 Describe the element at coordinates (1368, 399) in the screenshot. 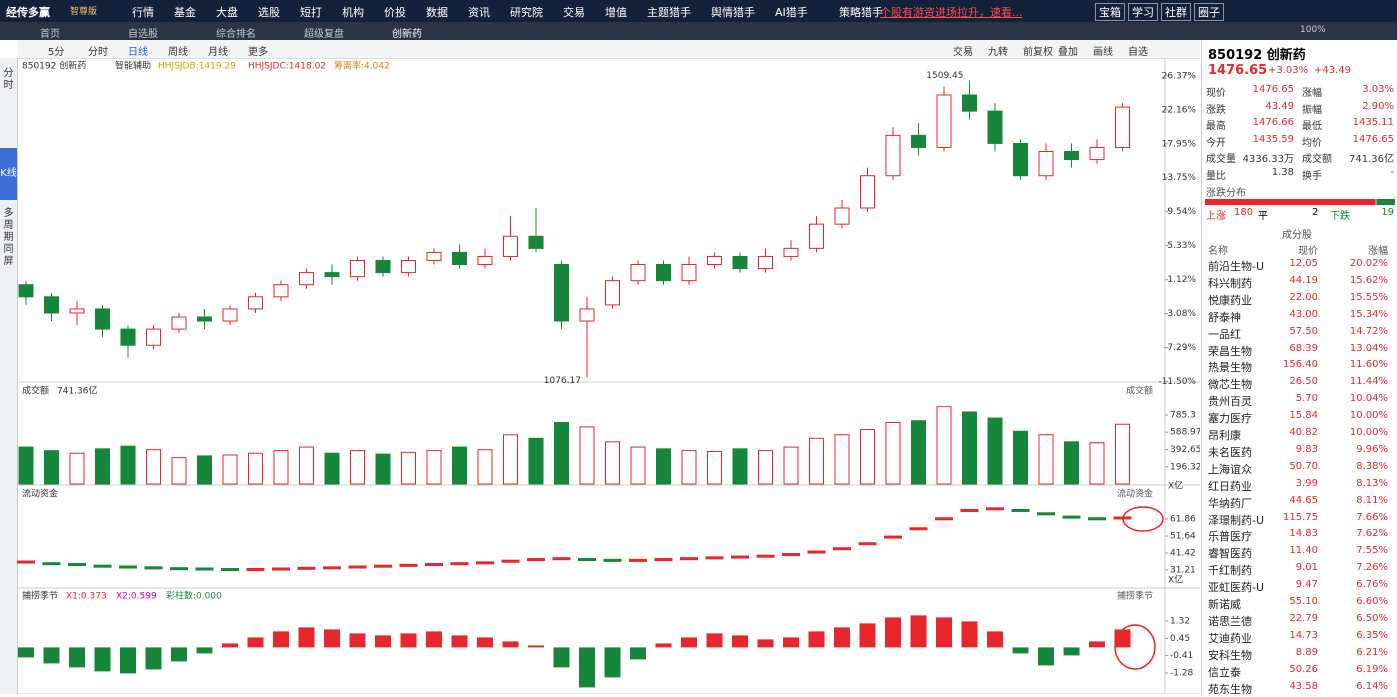

I see `stock-change: 10.04%` at that location.